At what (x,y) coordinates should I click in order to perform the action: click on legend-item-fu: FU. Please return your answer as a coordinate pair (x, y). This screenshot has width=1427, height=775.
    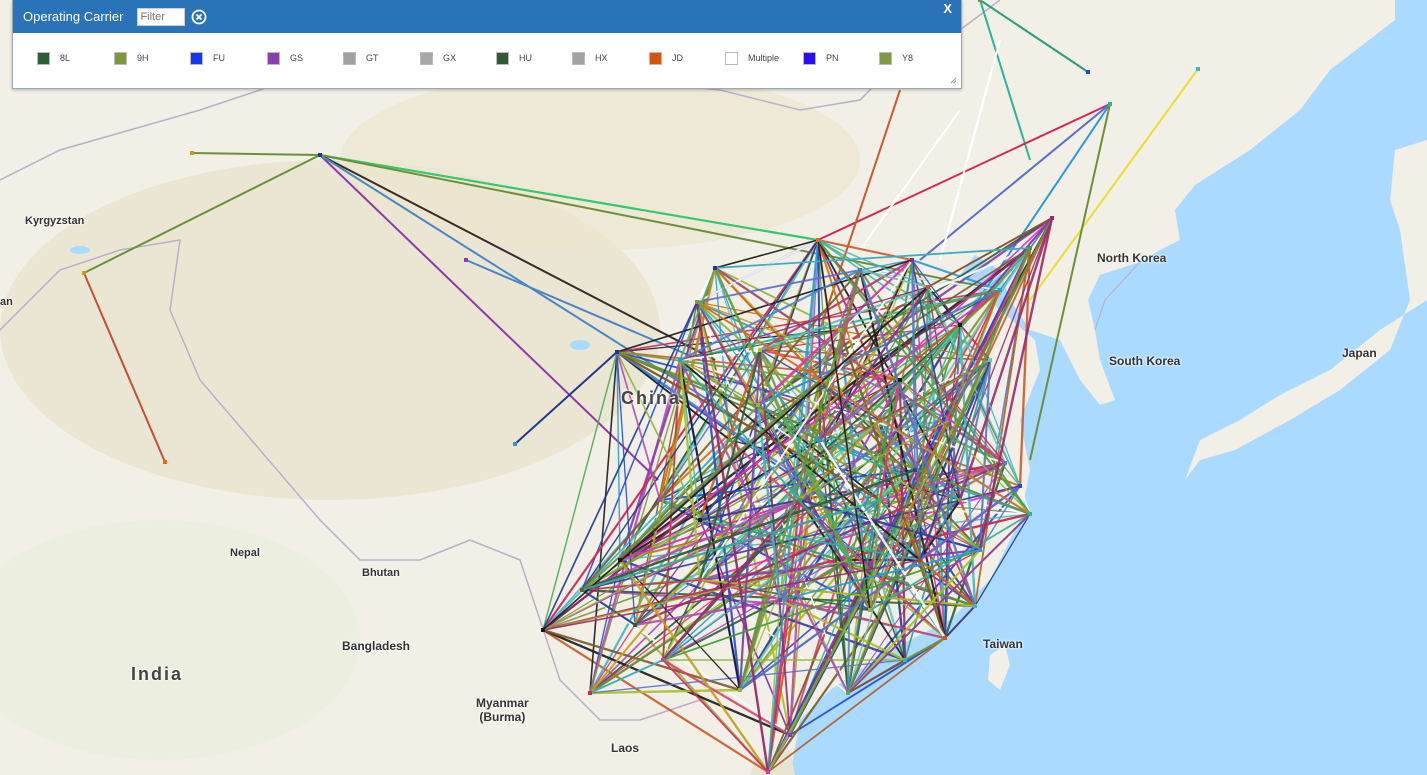
    Looking at the image, I should click on (207, 58).